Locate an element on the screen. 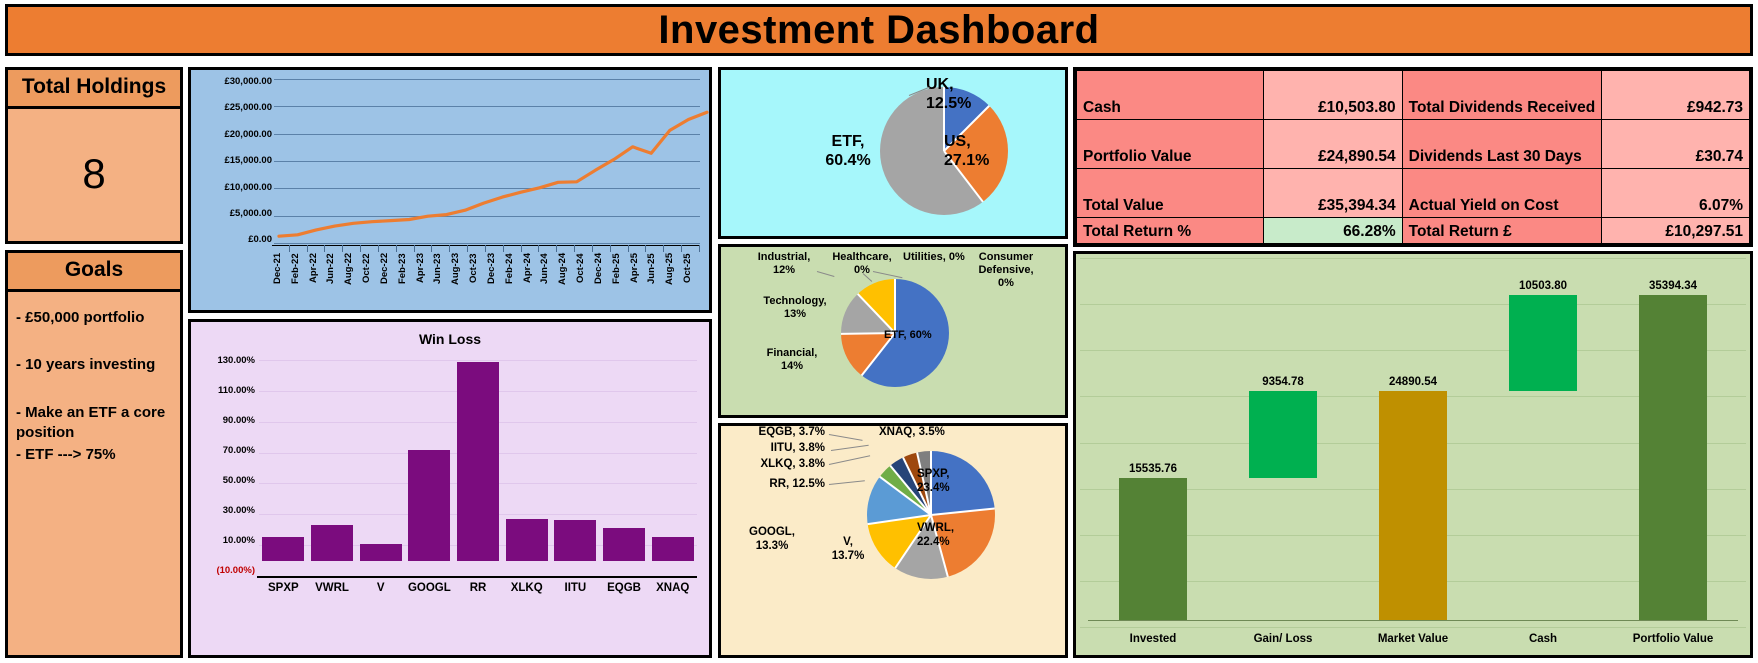  pie-slice-label: Consumer Defensive, 0% is located at coordinates (1006, 270).